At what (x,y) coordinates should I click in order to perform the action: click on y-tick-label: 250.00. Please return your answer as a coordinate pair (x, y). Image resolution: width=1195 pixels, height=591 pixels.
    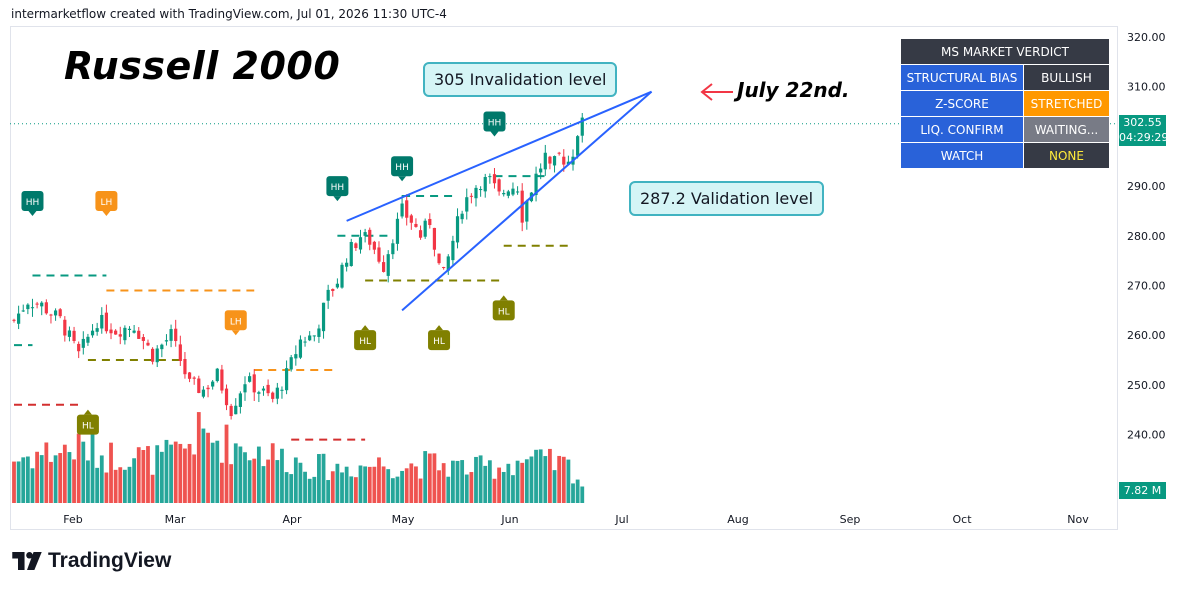
    Looking at the image, I should click on (1146, 385).